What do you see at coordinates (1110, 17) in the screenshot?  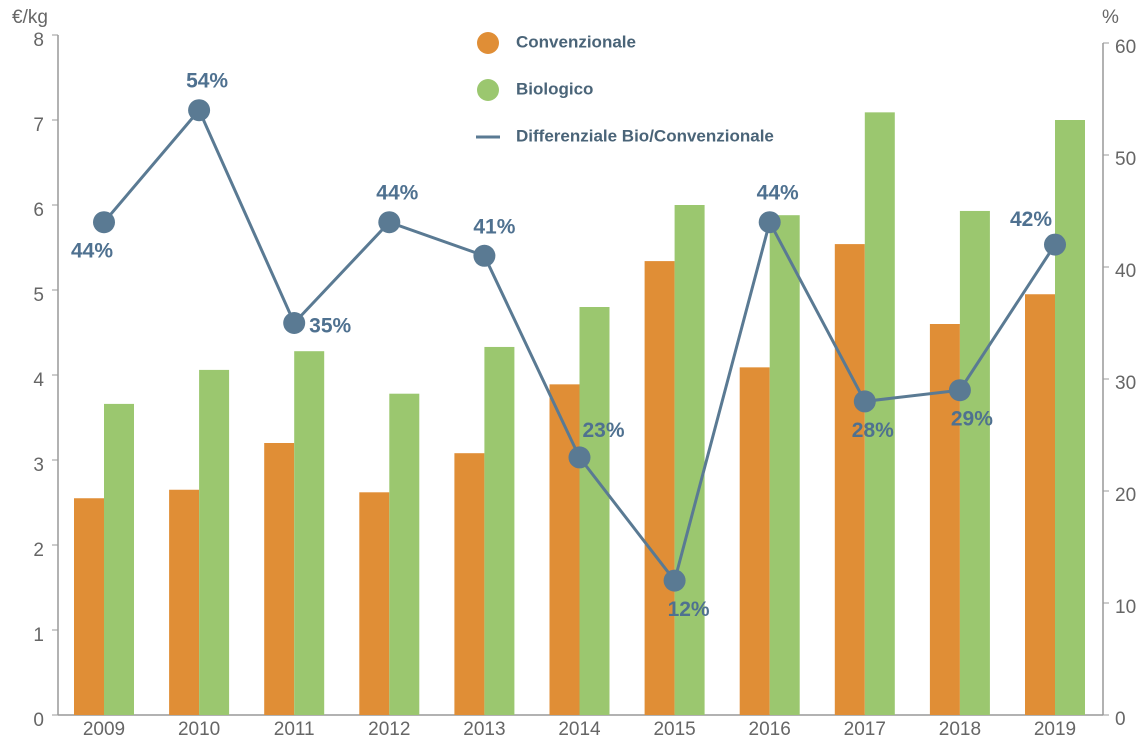 I see `y2-axis-label: %` at bounding box center [1110, 17].